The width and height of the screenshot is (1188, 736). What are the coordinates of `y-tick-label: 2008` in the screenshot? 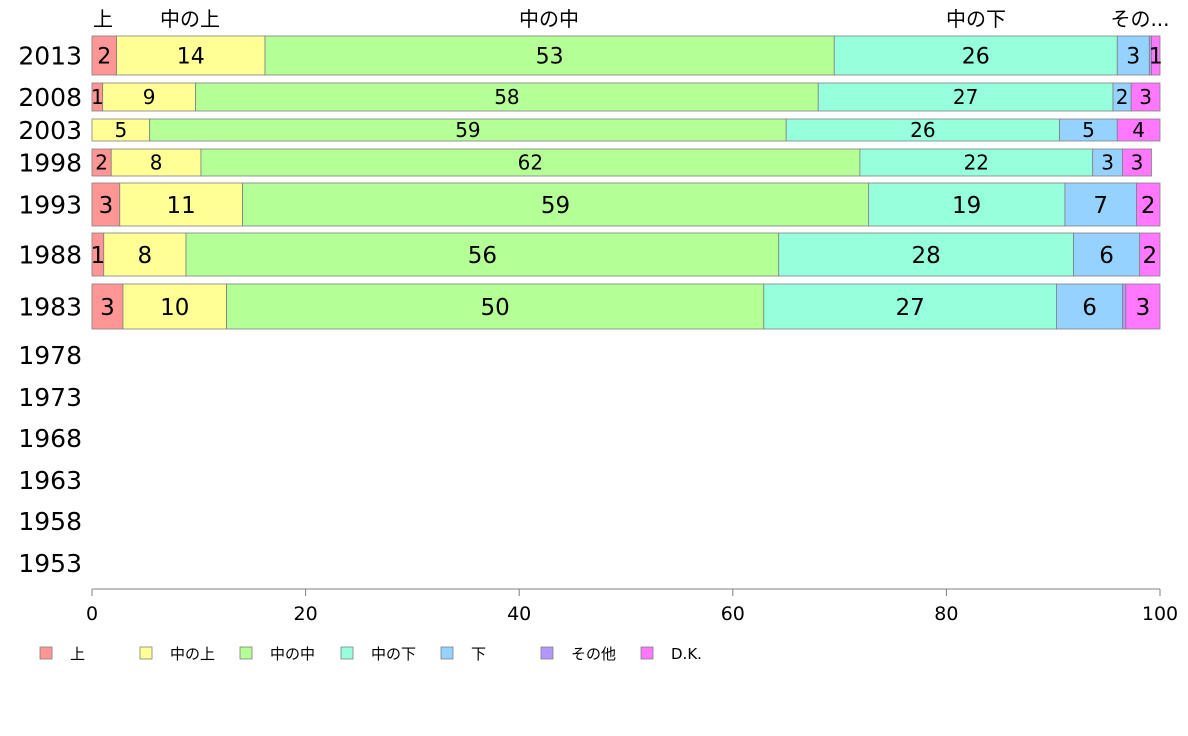 It's located at (50, 97).